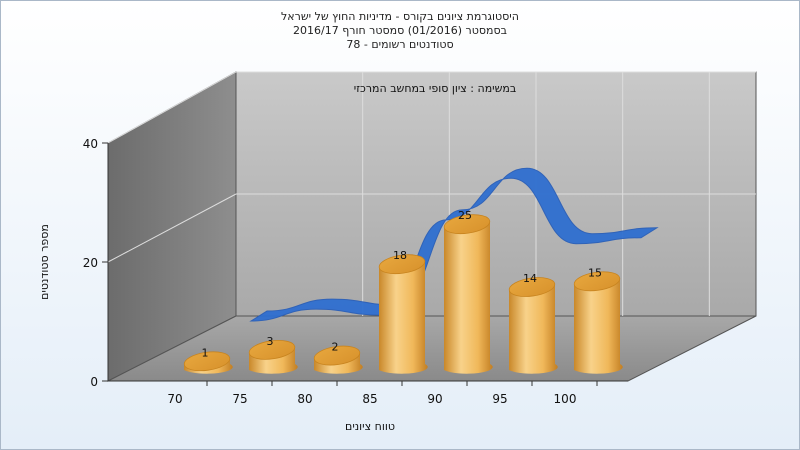 Image resolution: width=800 pixels, height=450 pixels. What do you see at coordinates (499, 399) in the screenshot?
I see `x-tick-label: 95` at bounding box center [499, 399].